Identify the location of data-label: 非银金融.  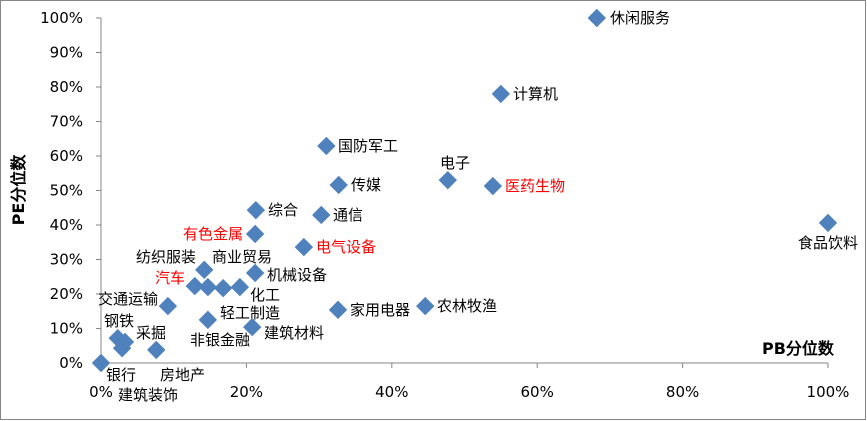
(220, 340).